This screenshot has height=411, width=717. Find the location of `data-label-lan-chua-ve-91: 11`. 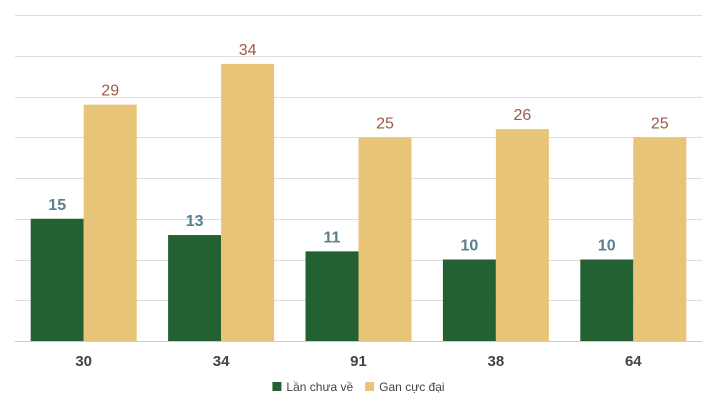

data-label-lan-chua-ve-91: 11 is located at coordinates (332, 237).